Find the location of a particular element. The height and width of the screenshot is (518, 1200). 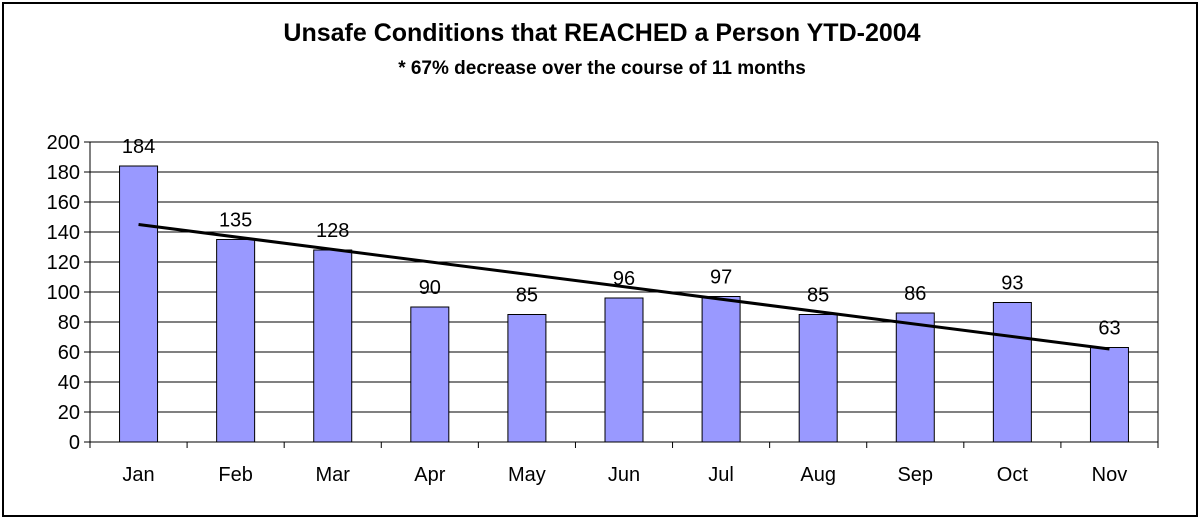

y-tick-label: 200 is located at coordinates (63, 143).